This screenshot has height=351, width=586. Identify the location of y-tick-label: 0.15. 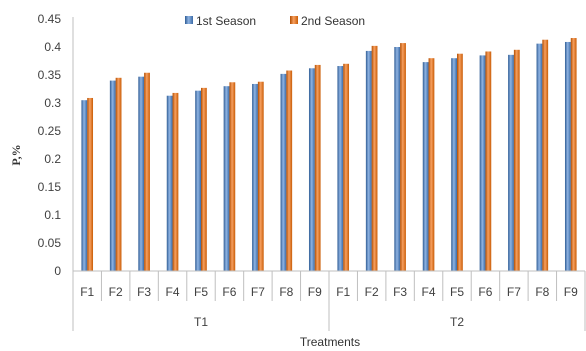
(50, 187).